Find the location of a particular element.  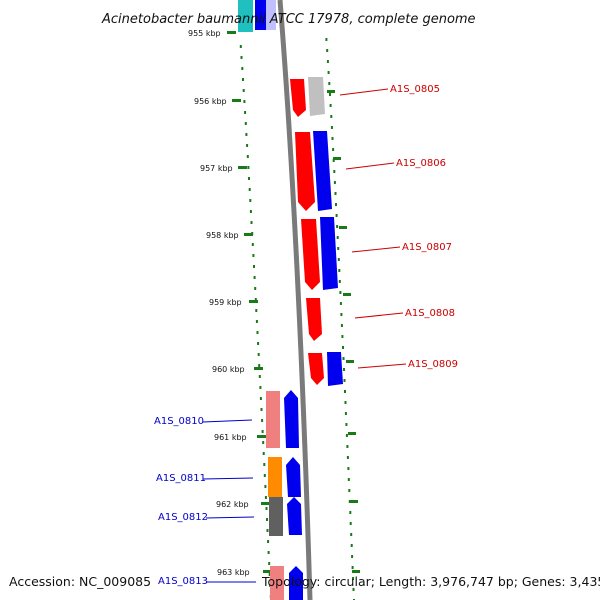

gene-label-a1s-0811: A1S_0811 is located at coordinates (181, 478).